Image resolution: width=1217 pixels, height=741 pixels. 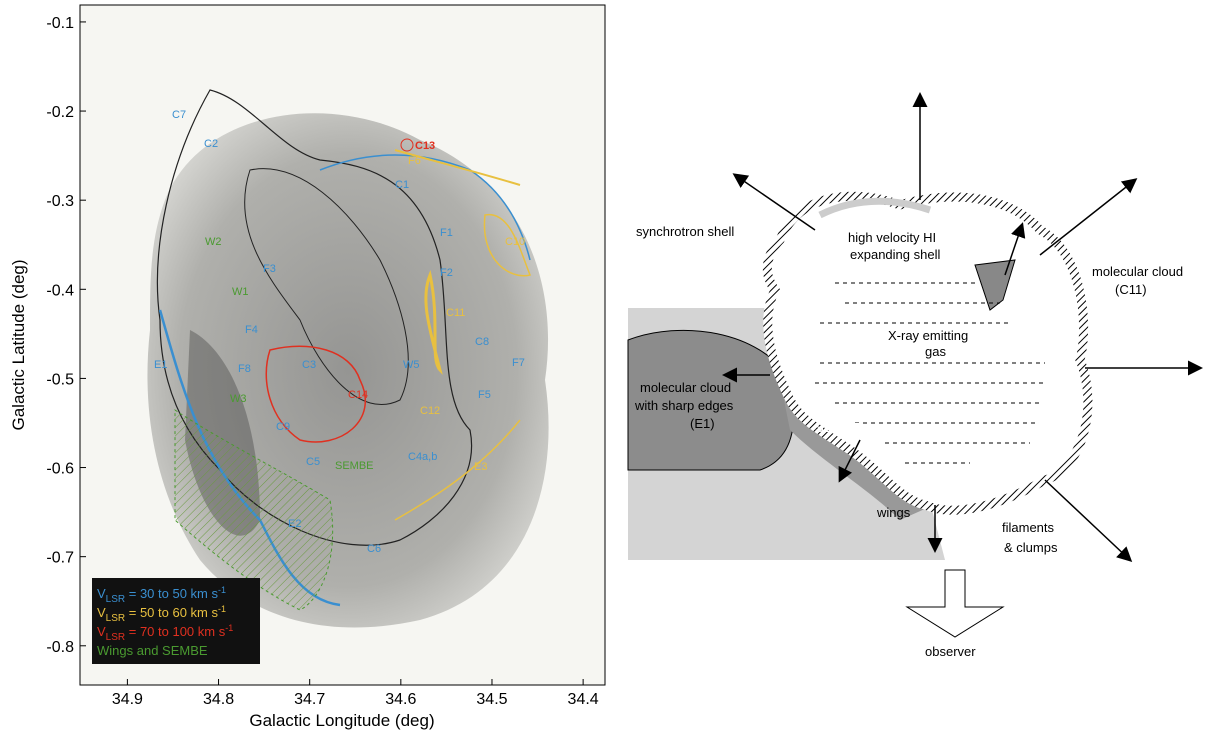 I want to click on region-label: C4a,b, so click(x=422, y=457).